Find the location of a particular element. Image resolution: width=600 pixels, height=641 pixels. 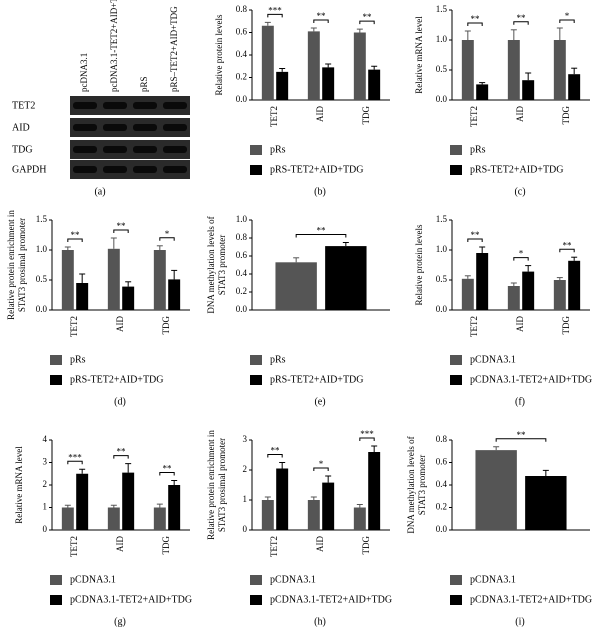

panel-label: (g) is located at coordinates (120, 621).